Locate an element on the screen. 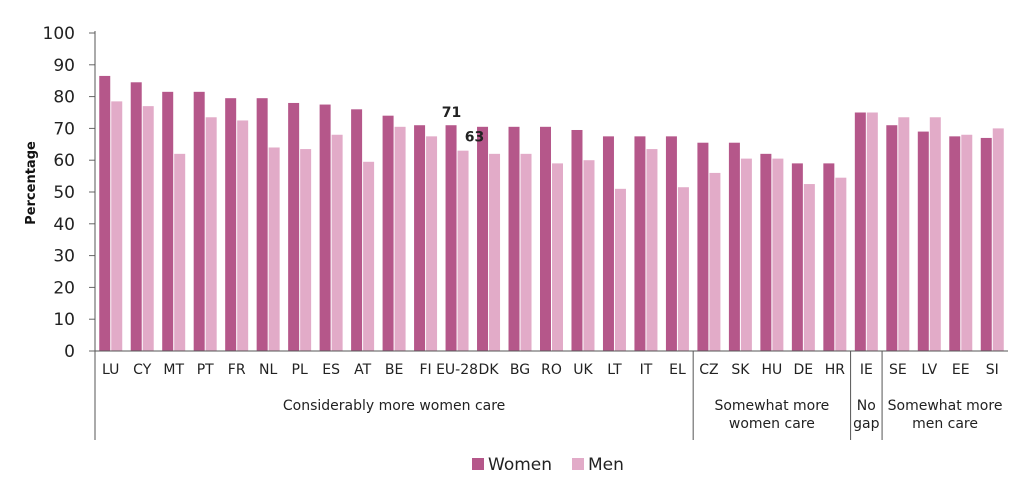  group-label: men care is located at coordinates (945, 424).